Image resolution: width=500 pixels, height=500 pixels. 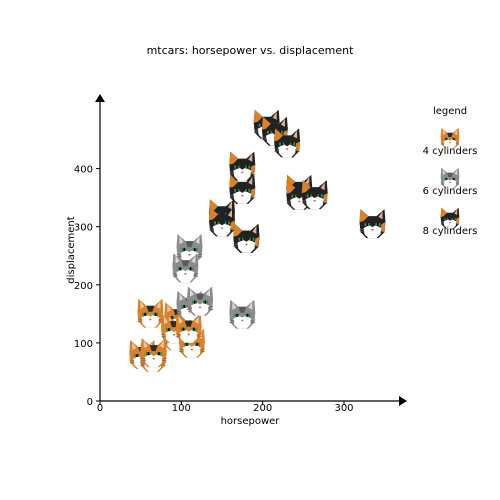 I want to click on y-ticks: 0 100 200 300 400, so click(x=87, y=286).